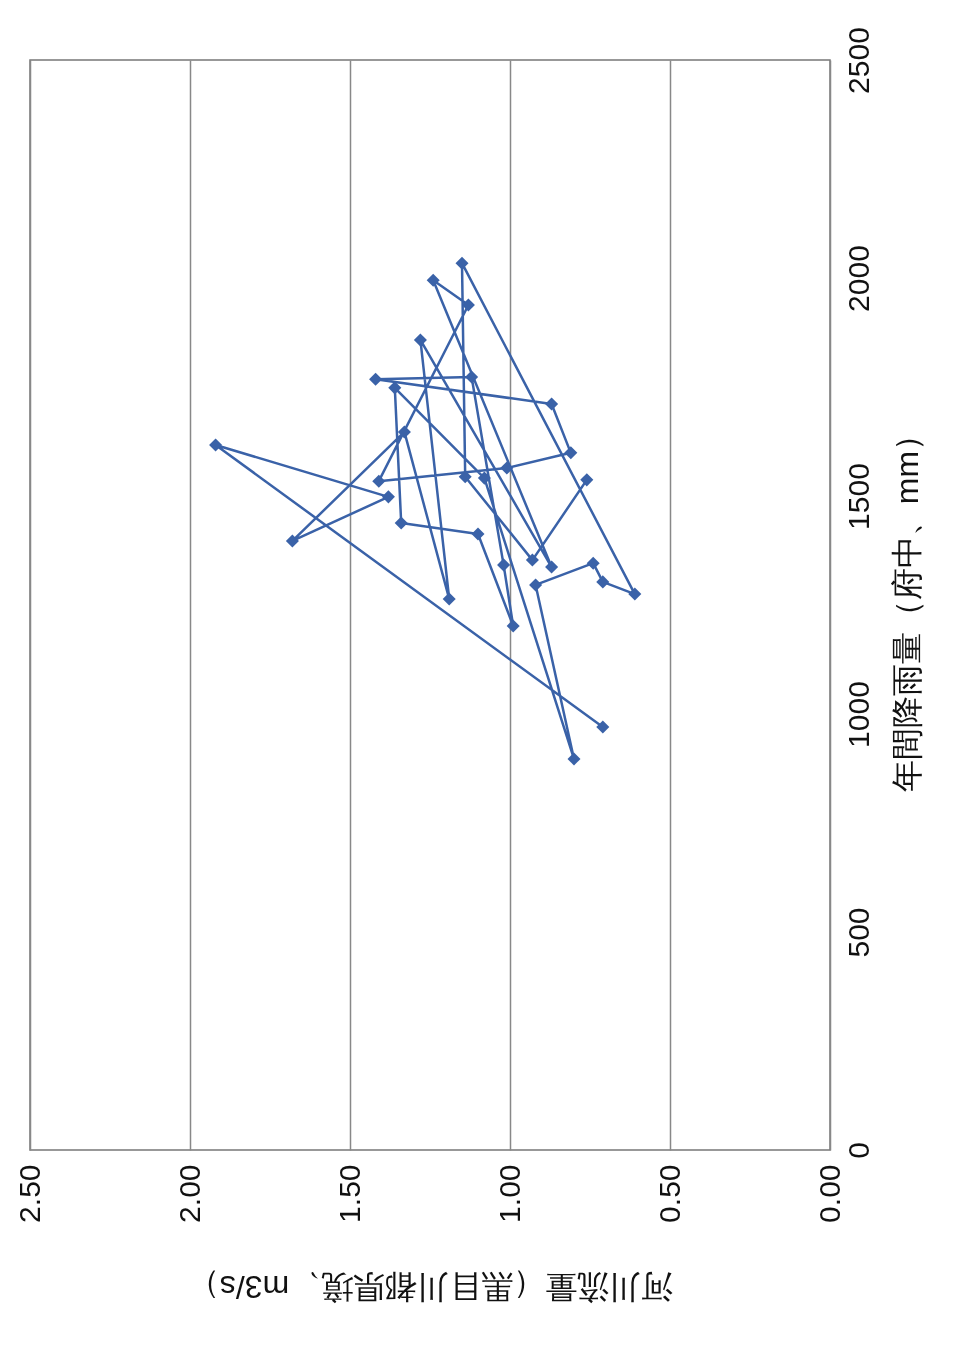  I want to click on y-tick-label: 1500, so click(858, 496).